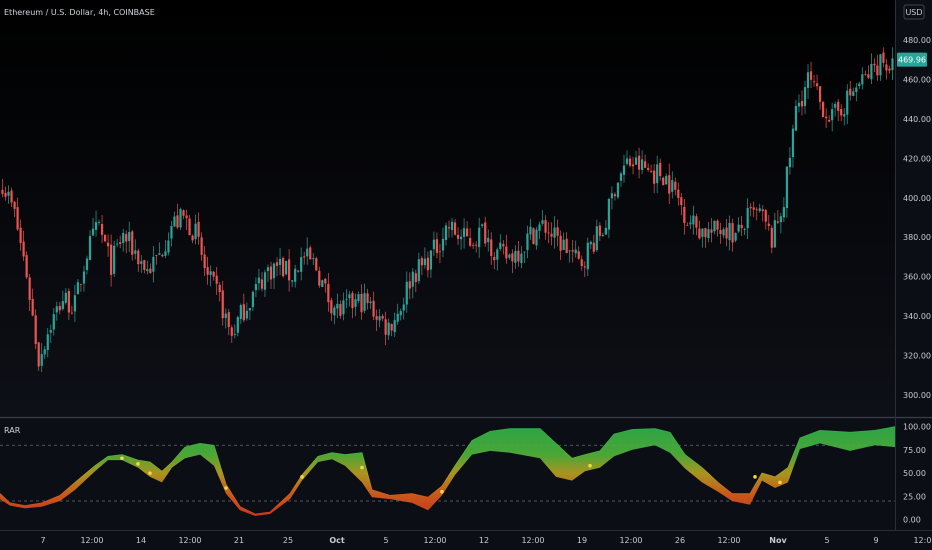 The height and width of the screenshot is (550, 932). I want to click on time-tick-label: 12, so click(484, 540).